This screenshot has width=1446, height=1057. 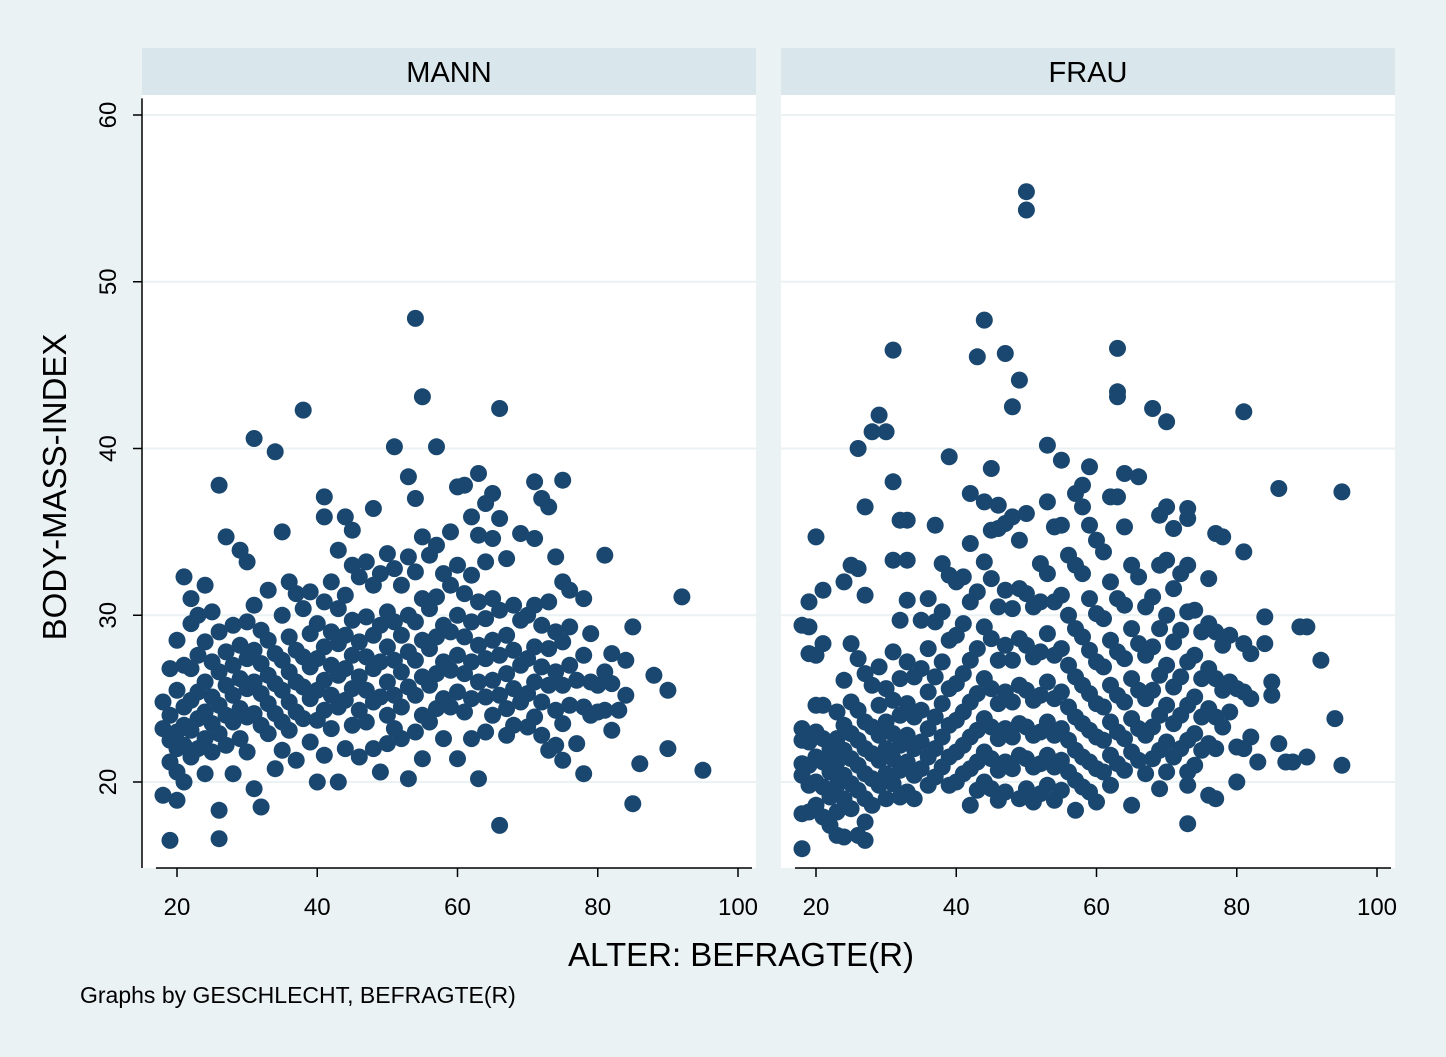 I want to click on y-tick-label-30: 30, so click(x=108, y=615).